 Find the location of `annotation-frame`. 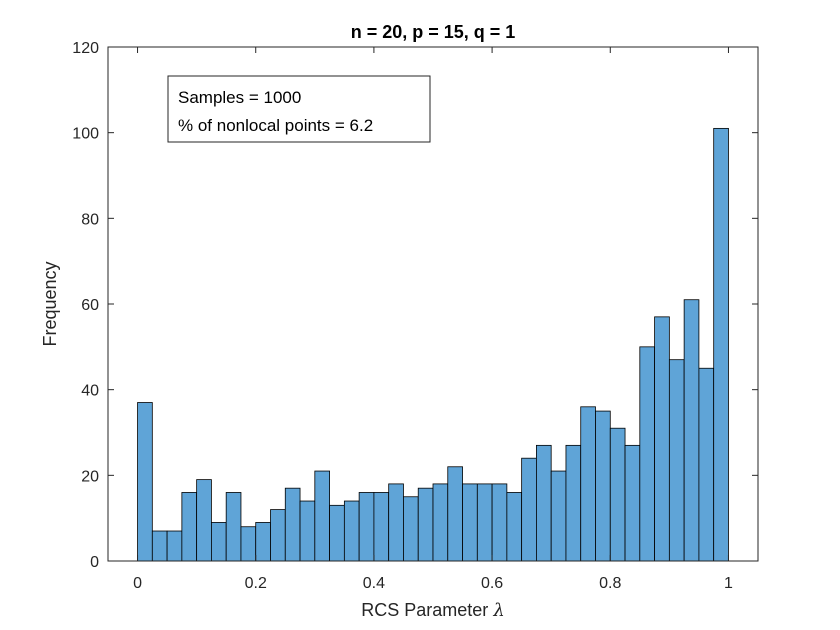

annotation-frame is located at coordinates (299, 109).